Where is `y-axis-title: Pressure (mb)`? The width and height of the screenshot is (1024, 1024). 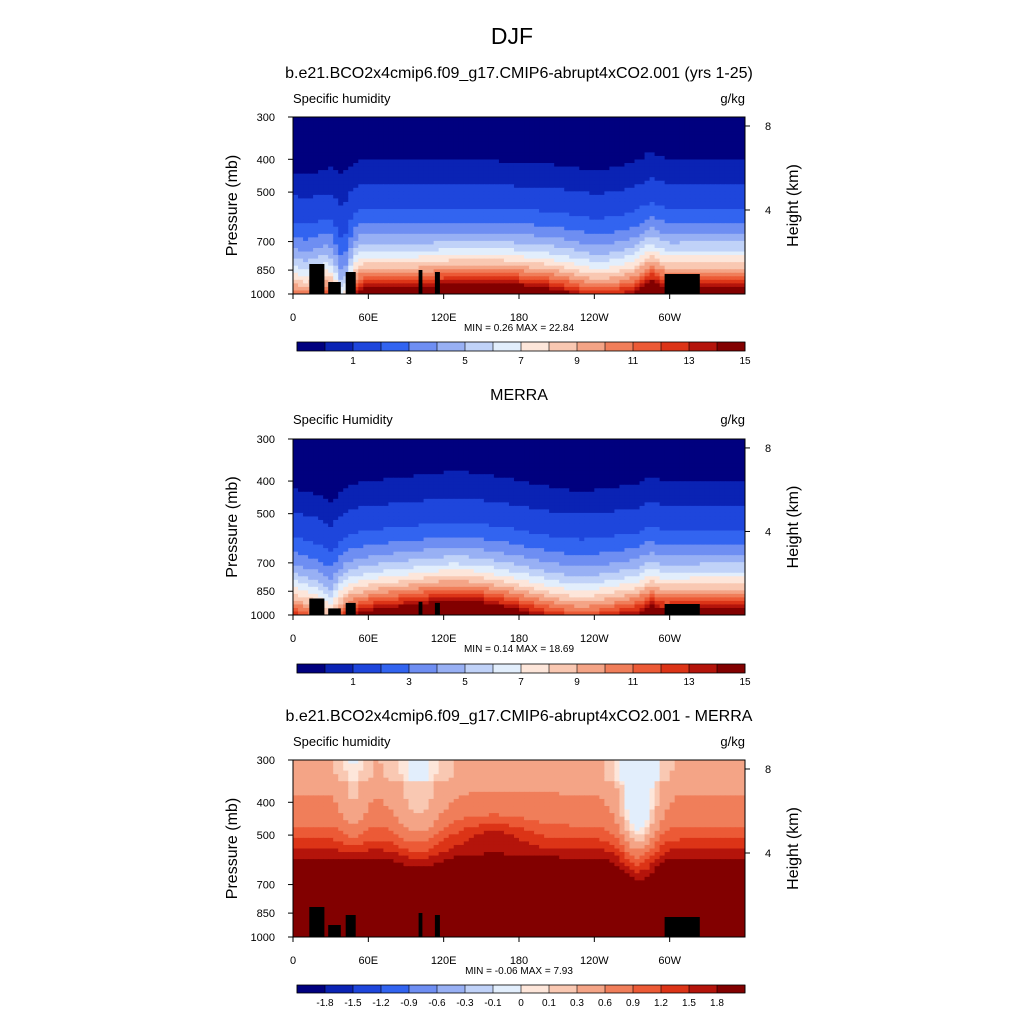
y-axis-title: Pressure (mb) is located at coordinates (232, 205).